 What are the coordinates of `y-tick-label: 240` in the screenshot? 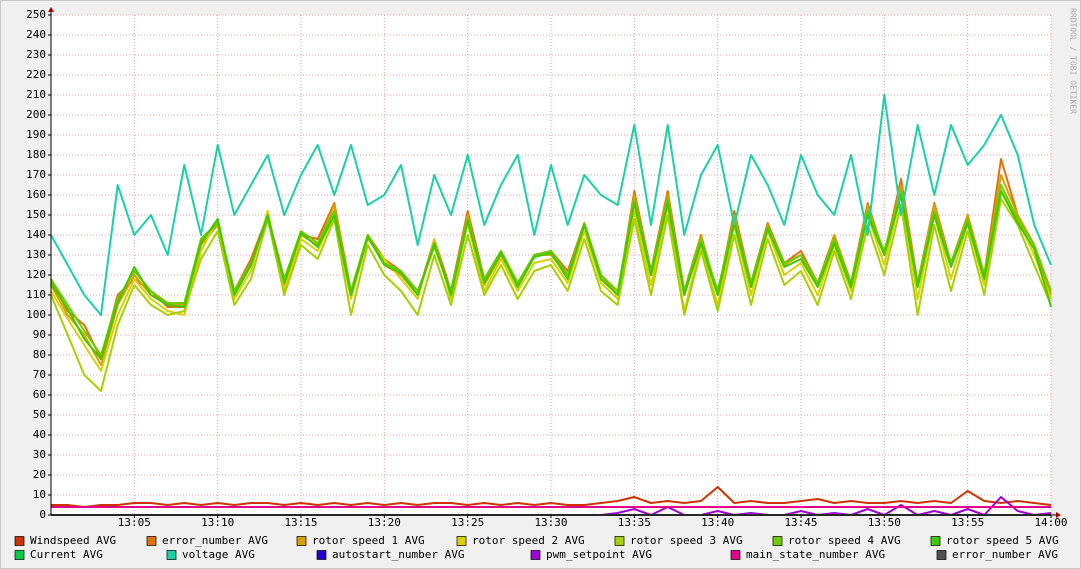 It's located at (36, 34).